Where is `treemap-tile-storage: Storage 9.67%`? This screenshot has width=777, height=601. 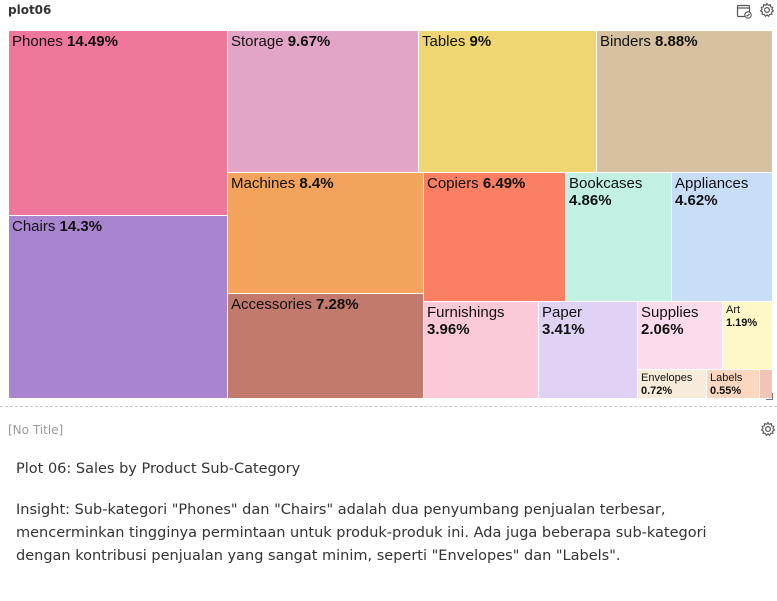
treemap-tile-storage: Storage 9.67% is located at coordinates (323, 102).